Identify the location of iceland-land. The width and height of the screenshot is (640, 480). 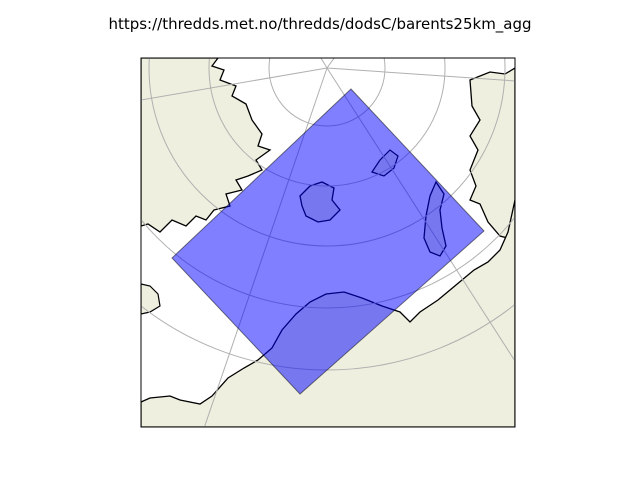
(151, 299).